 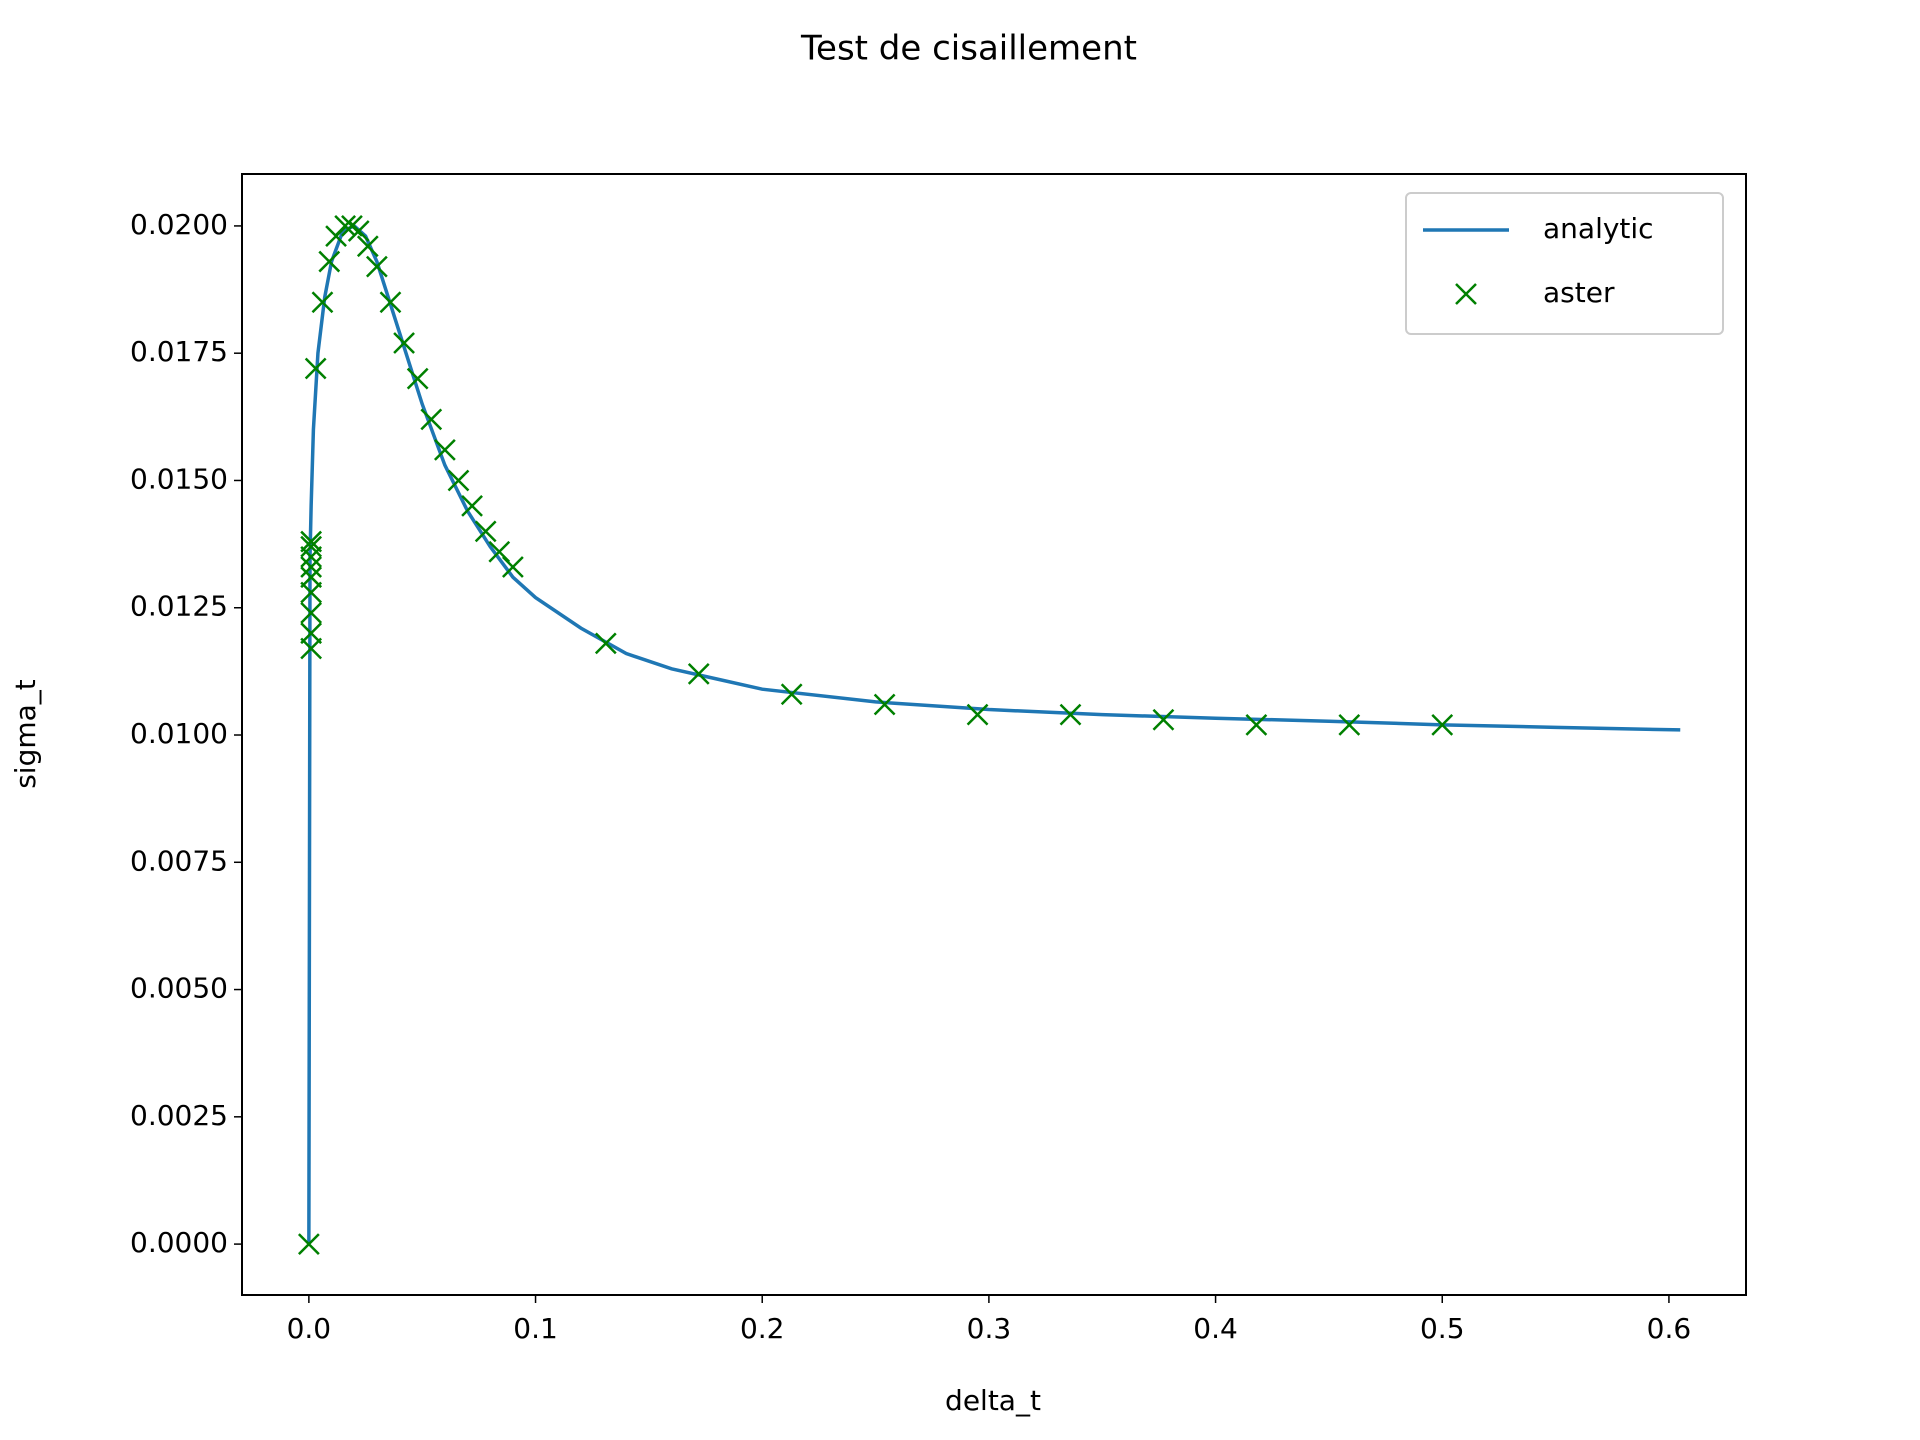 What do you see at coordinates (1442, 1328) in the screenshot?
I see `x-tick-label: 0.5` at bounding box center [1442, 1328].